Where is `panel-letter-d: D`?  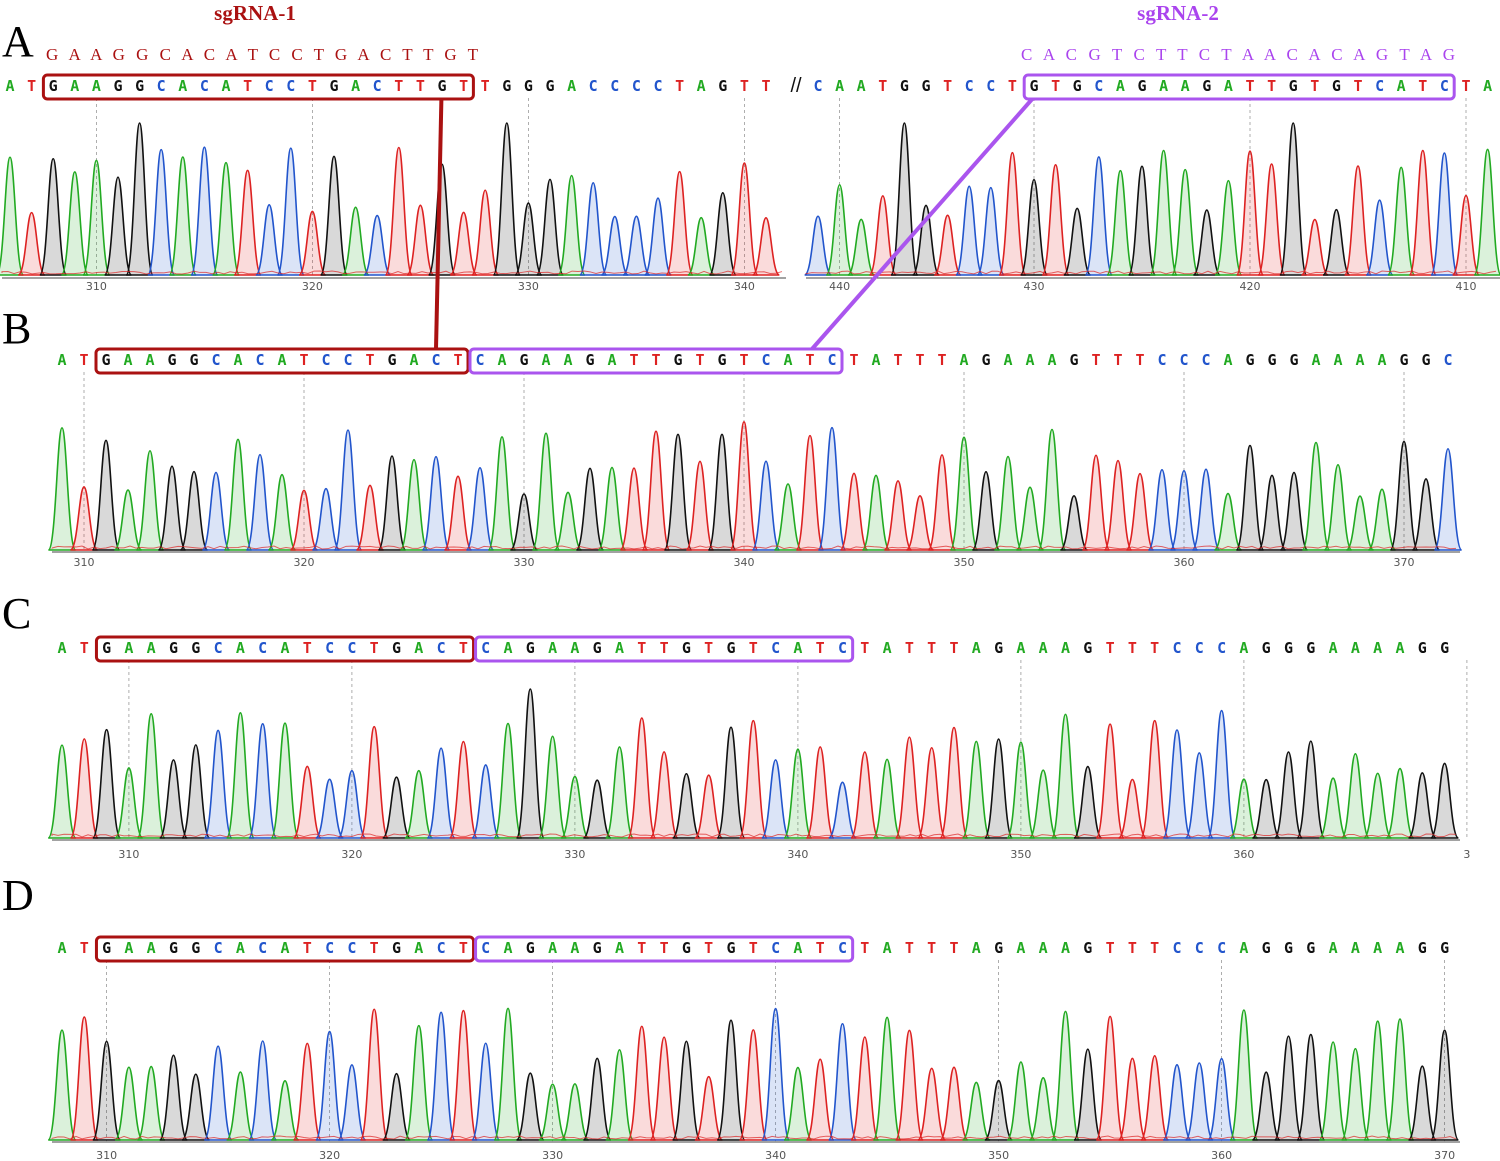
panel-letter-d: D is located at coordinates (18, 895).